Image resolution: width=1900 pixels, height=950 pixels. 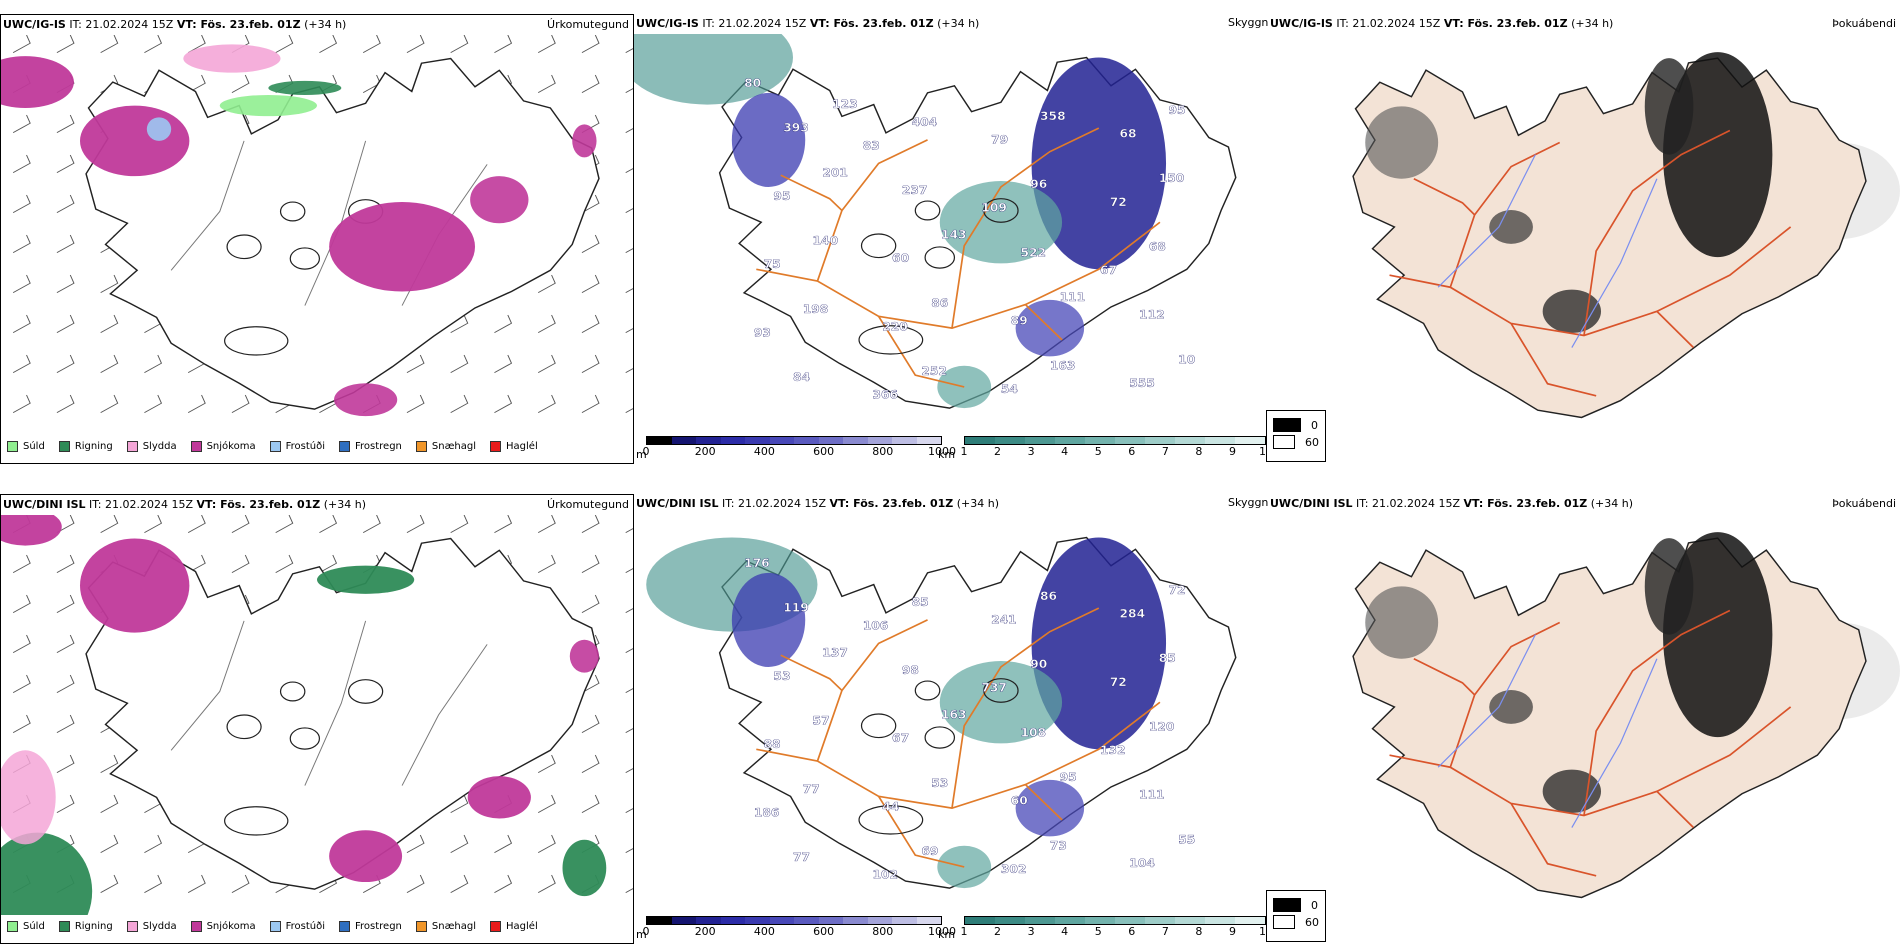 What do you see at coordinates (1108, 270) in the screenshot?
I see `cloud-base-label: 67` at bounding box center [1108, 270].